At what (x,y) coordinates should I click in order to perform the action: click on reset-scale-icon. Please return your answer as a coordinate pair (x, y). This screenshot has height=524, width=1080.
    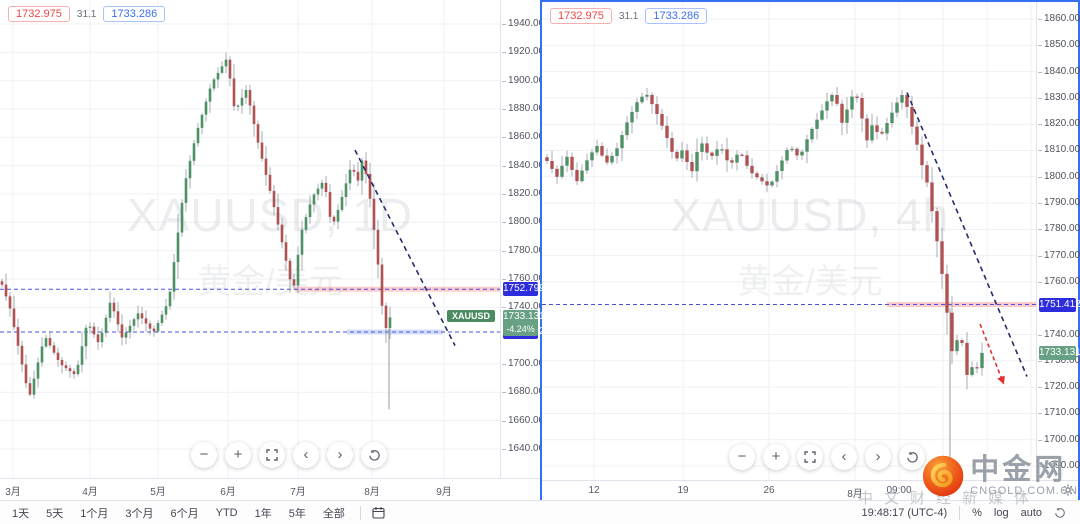
    Looking at the image, I should click on (1060, 513).